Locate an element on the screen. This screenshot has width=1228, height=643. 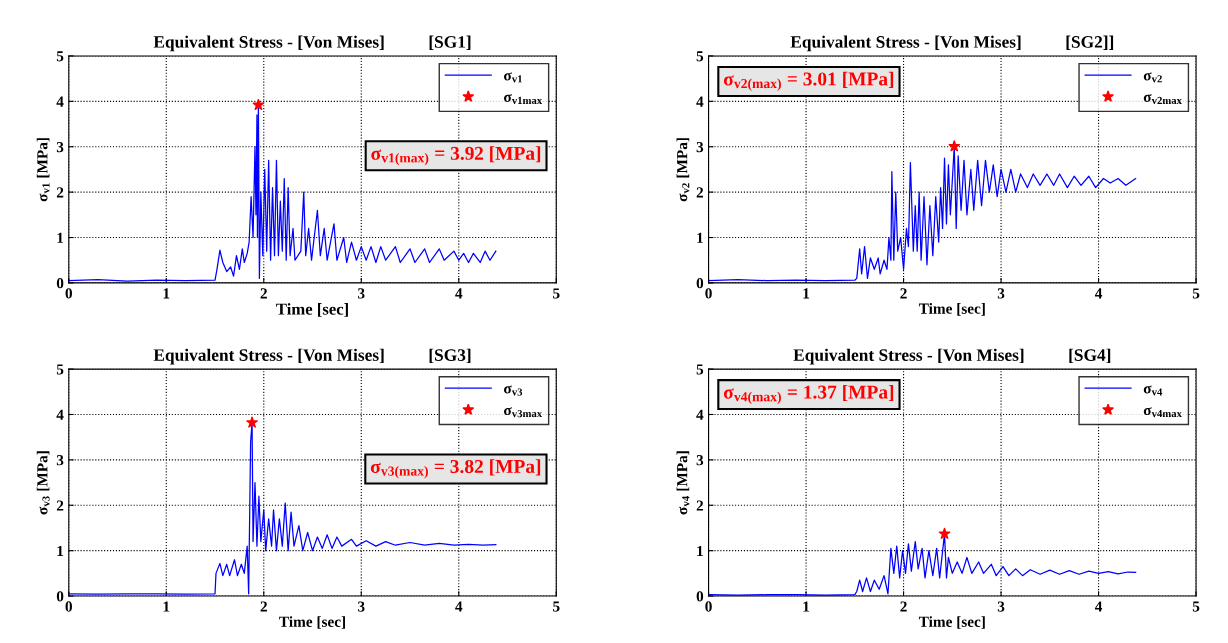
annotation: σ$_{v3(max)}$ = 3.82 [MPa] is located at coordinates (455, 469).